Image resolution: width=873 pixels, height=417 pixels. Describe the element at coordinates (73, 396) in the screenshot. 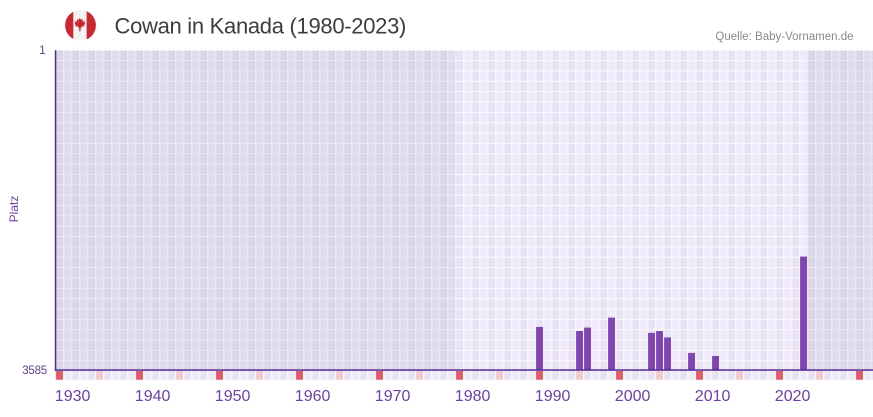

I see `svg-text: 1930` at that location.